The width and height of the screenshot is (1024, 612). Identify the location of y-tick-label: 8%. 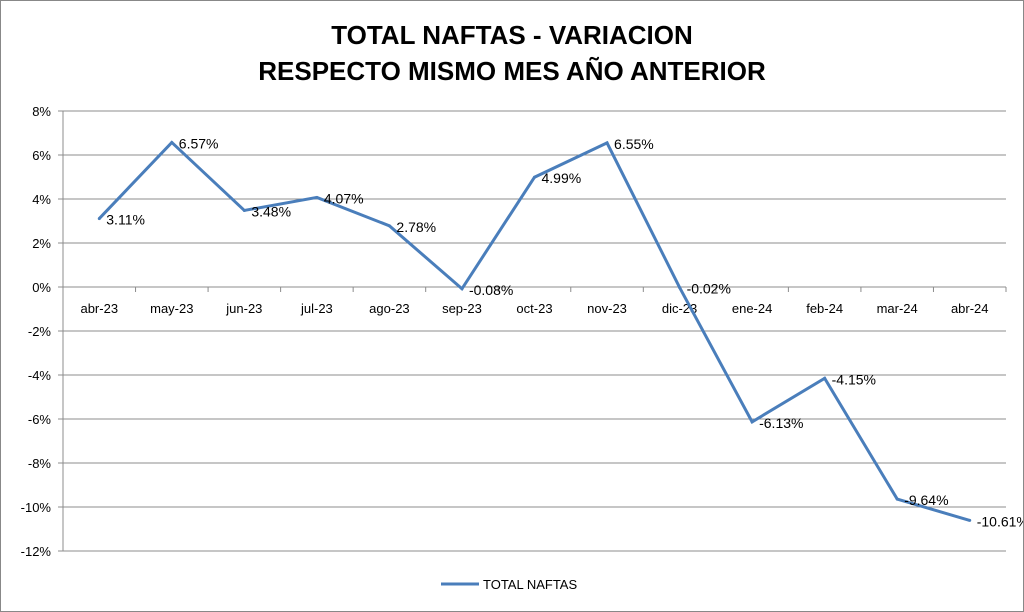
(41, 111).